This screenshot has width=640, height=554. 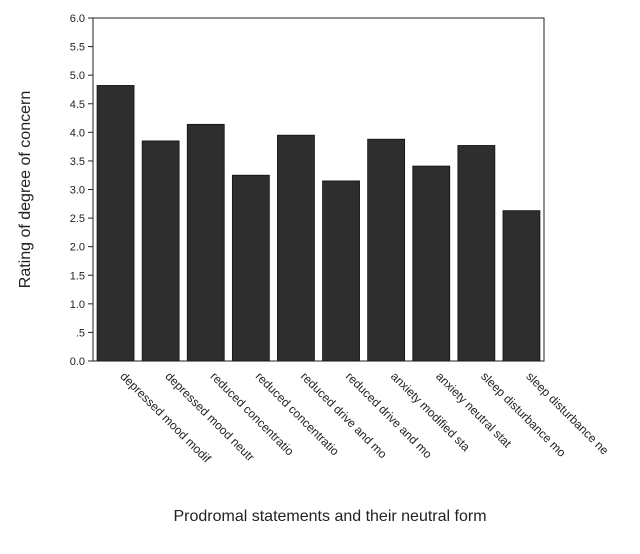 I want to click on y-axis: 0.0 .5 1.0 1.5 2.0 2.5 3.0 3.5 4.0 4.5 5.0 5.5 6.0, so click(x=81, y=190).